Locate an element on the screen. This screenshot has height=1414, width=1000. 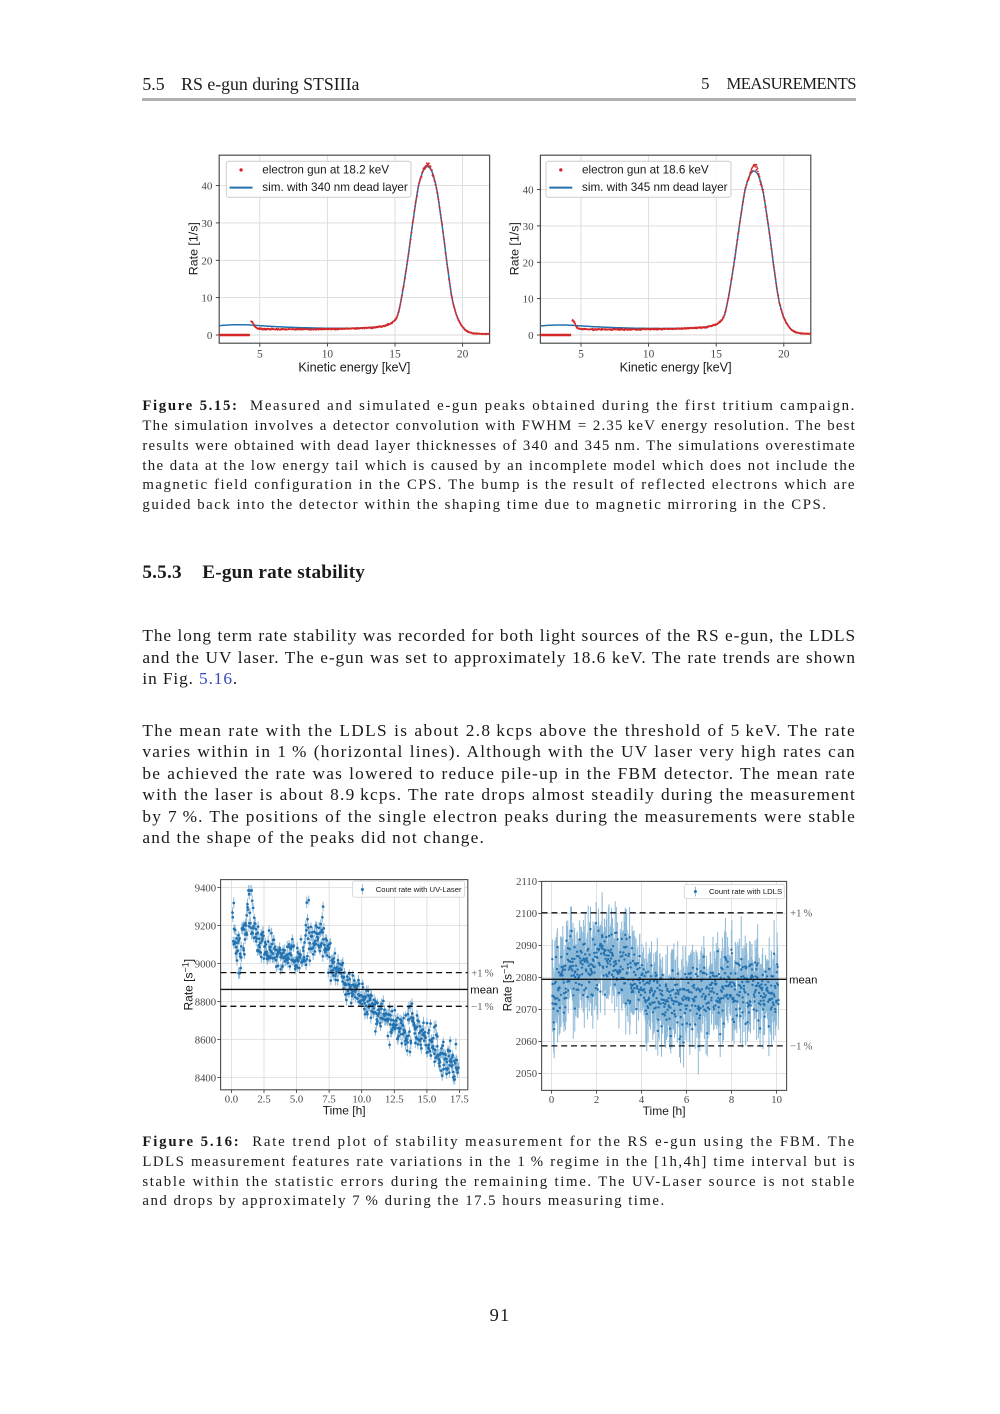
svg-text: sim. with 345 nm dead layer is located at coordinates (655, 187).